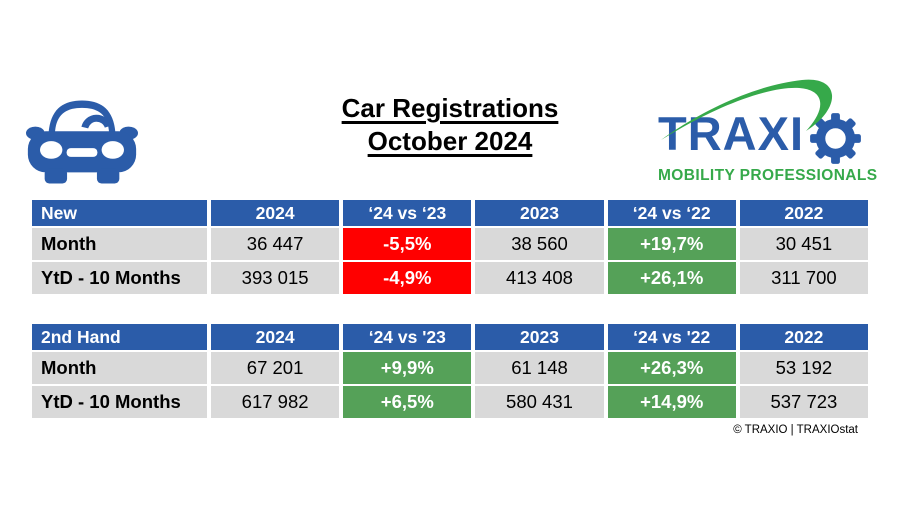  Describe the element at coordinates (671, 278) in the screenshot. I see `pct-cell: +26,1%` at that location.